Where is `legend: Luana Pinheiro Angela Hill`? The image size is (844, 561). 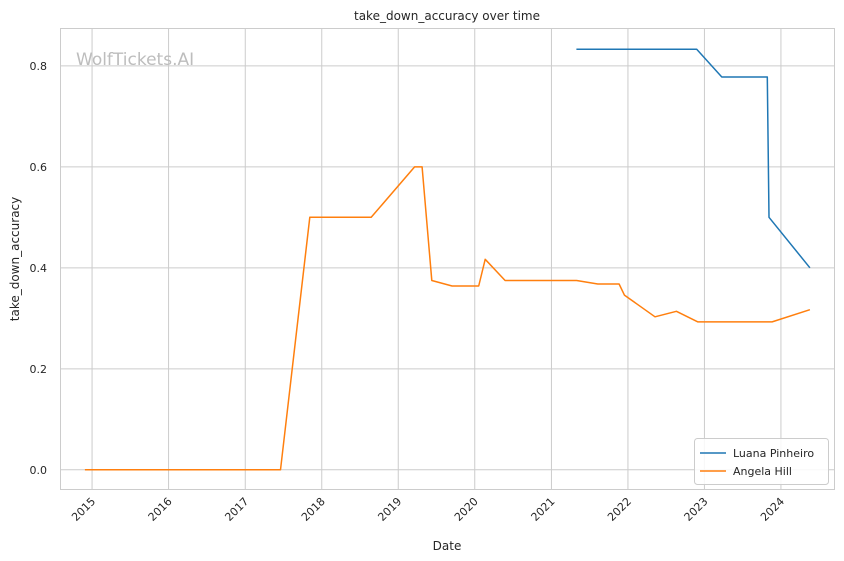 legend: Luana Pinheiro Angela Hill is located at coordinates (761, 461).